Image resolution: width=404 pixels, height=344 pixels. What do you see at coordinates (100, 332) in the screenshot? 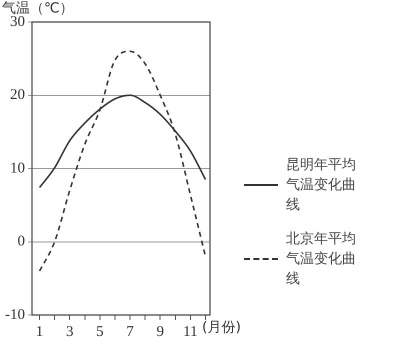
I see `x-tick-label: 5` at bounding box center [100, 332].